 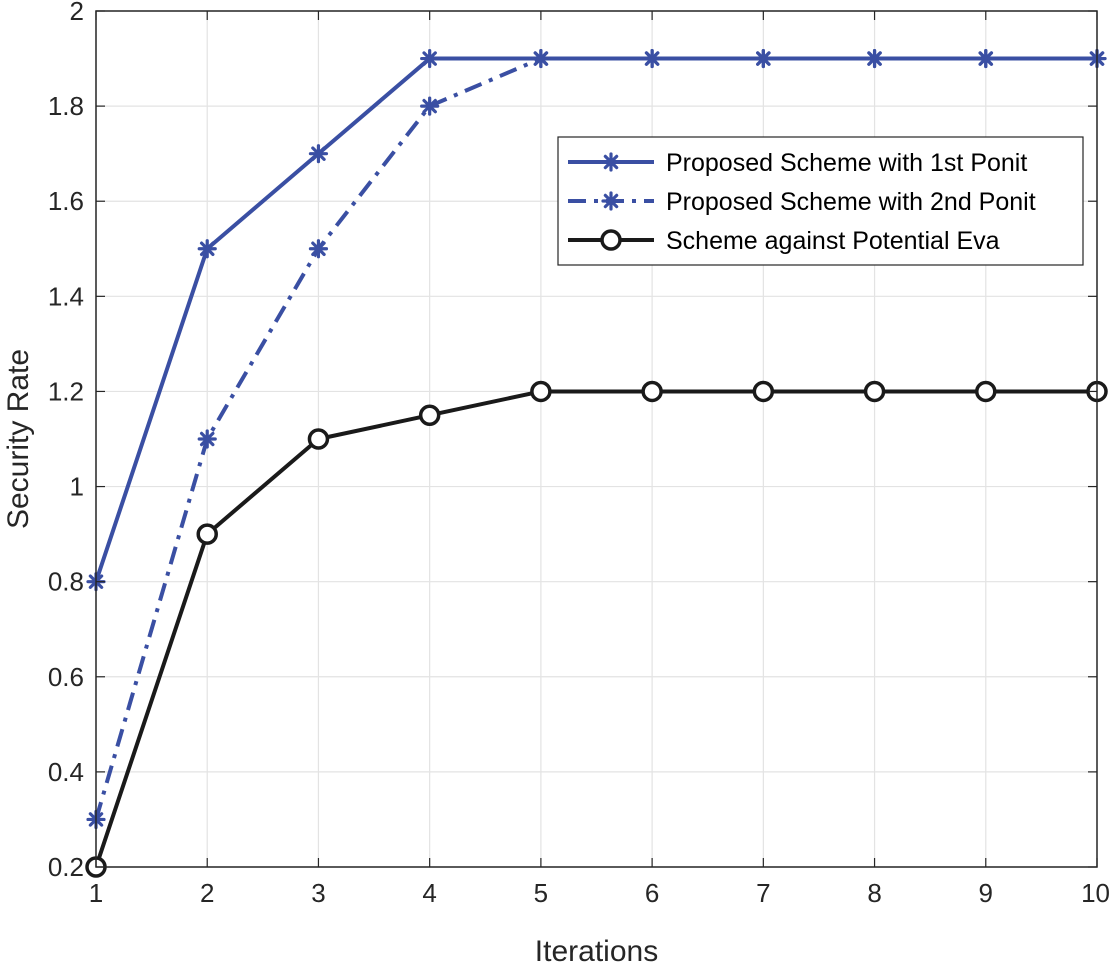 I want to click on legend-item: Scheme against Potential Eva, so click(x=784, y=241).